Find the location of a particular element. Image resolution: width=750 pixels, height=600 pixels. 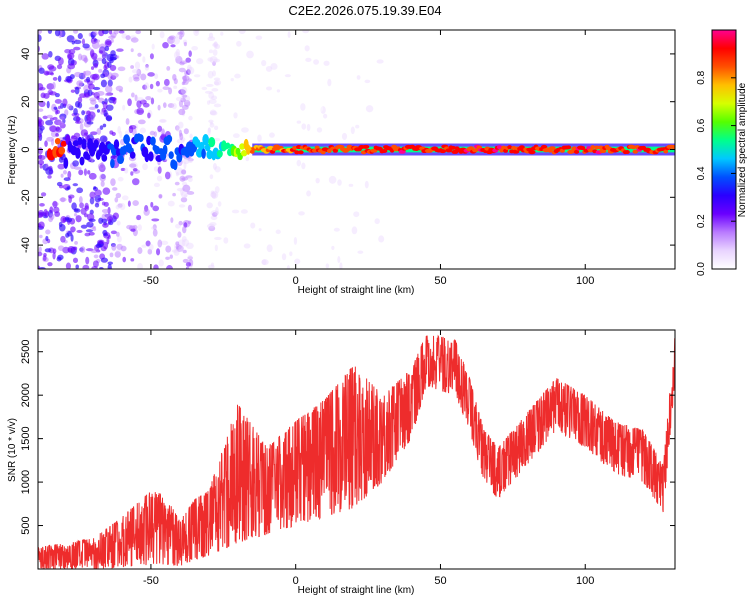

spectrogram-x-tick-label: -50 is located at coordinates (151, 281).